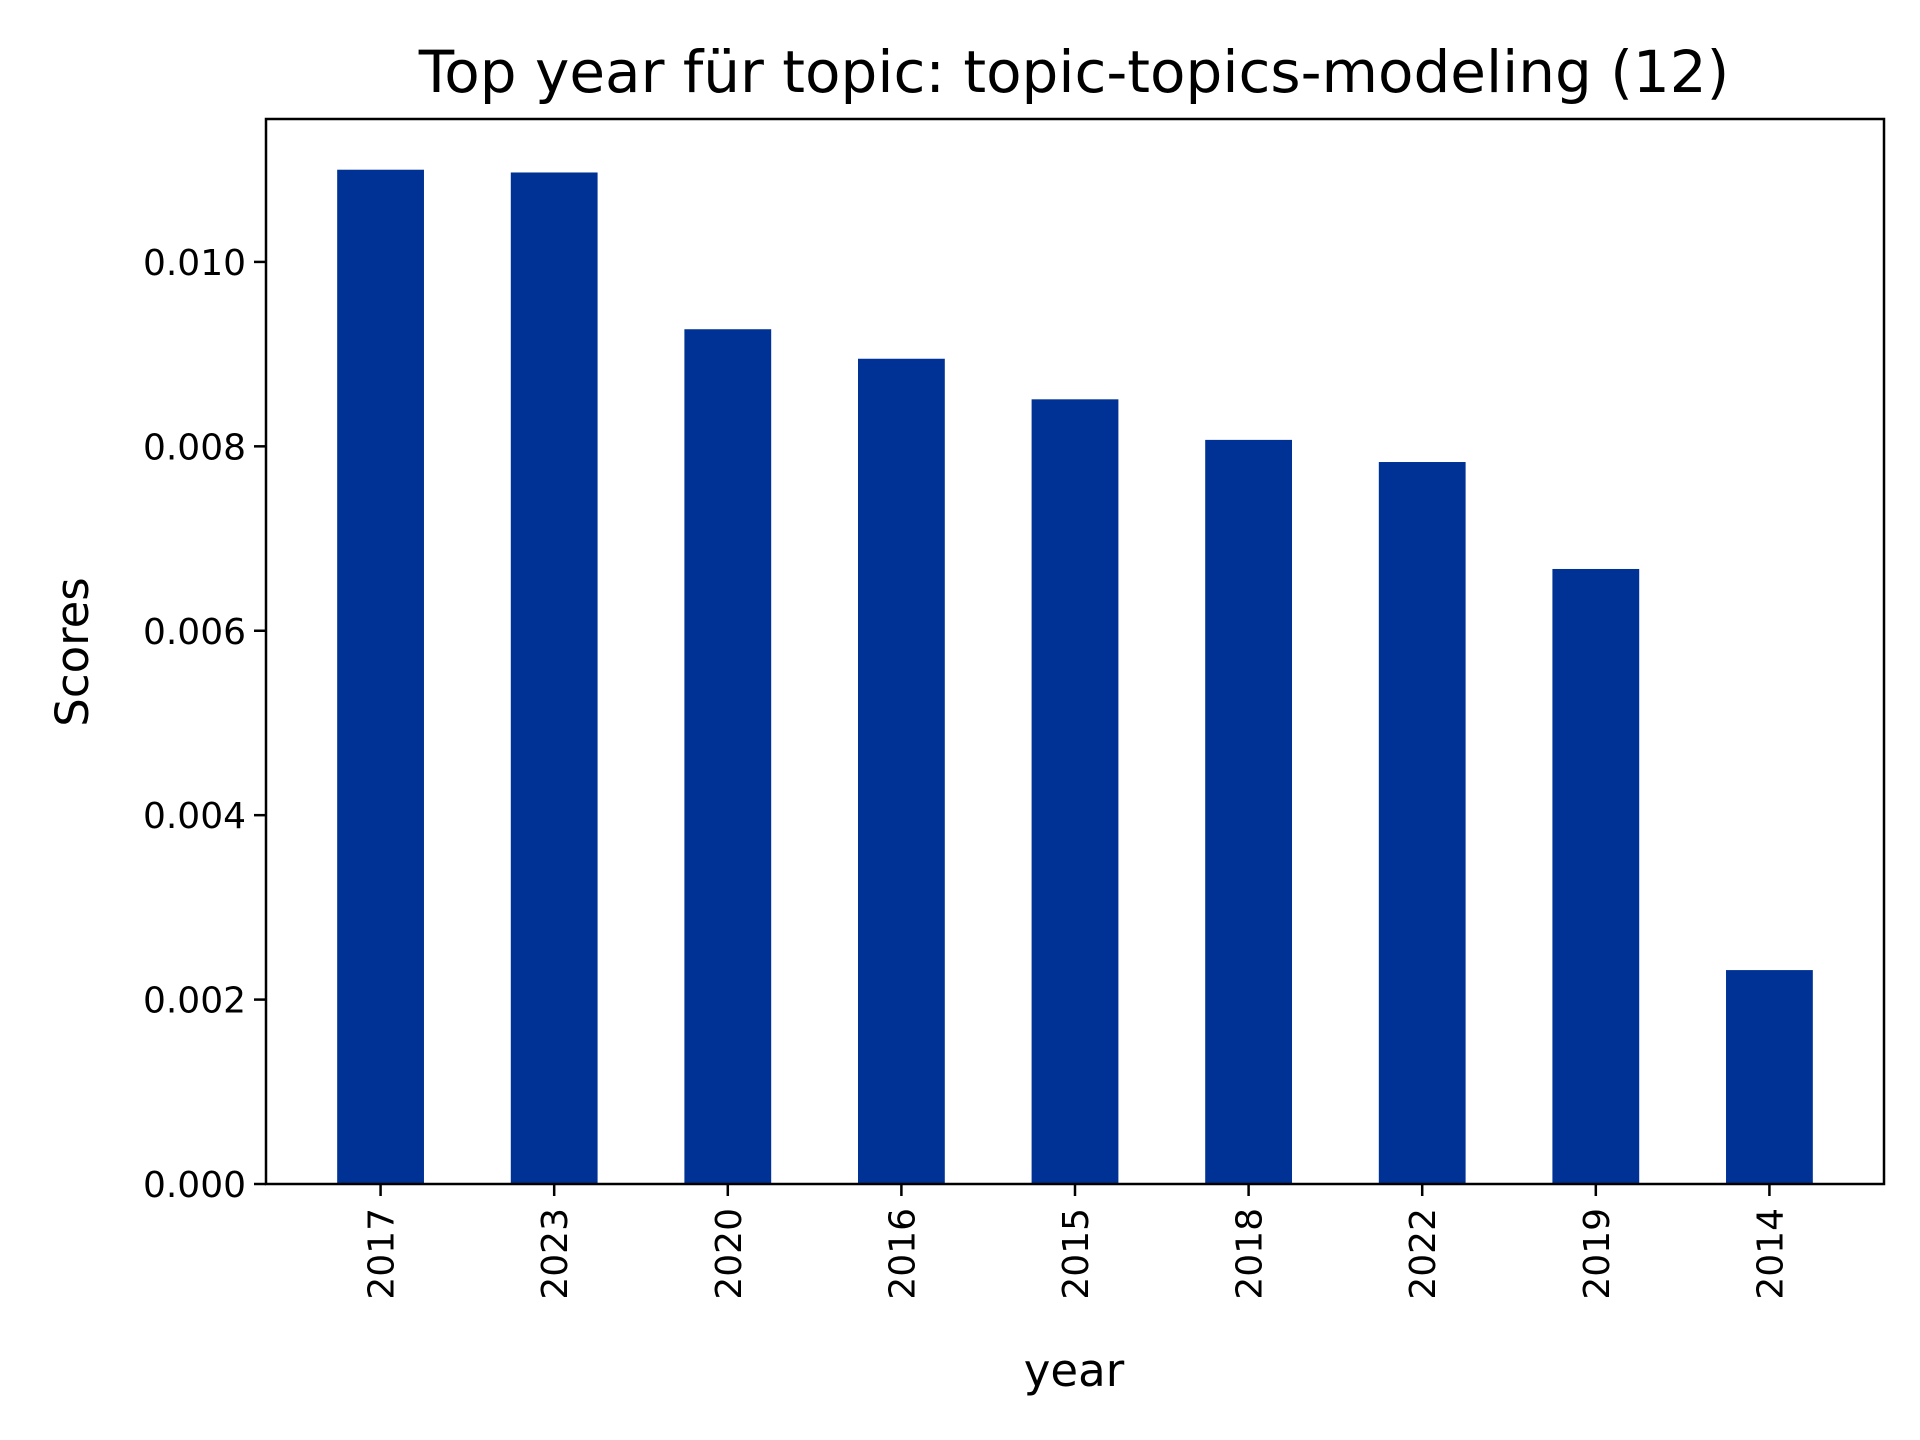 The image size is (1920, 1440). I want to click on x-tick-label-2019: 2019, so click(1597, 1254).